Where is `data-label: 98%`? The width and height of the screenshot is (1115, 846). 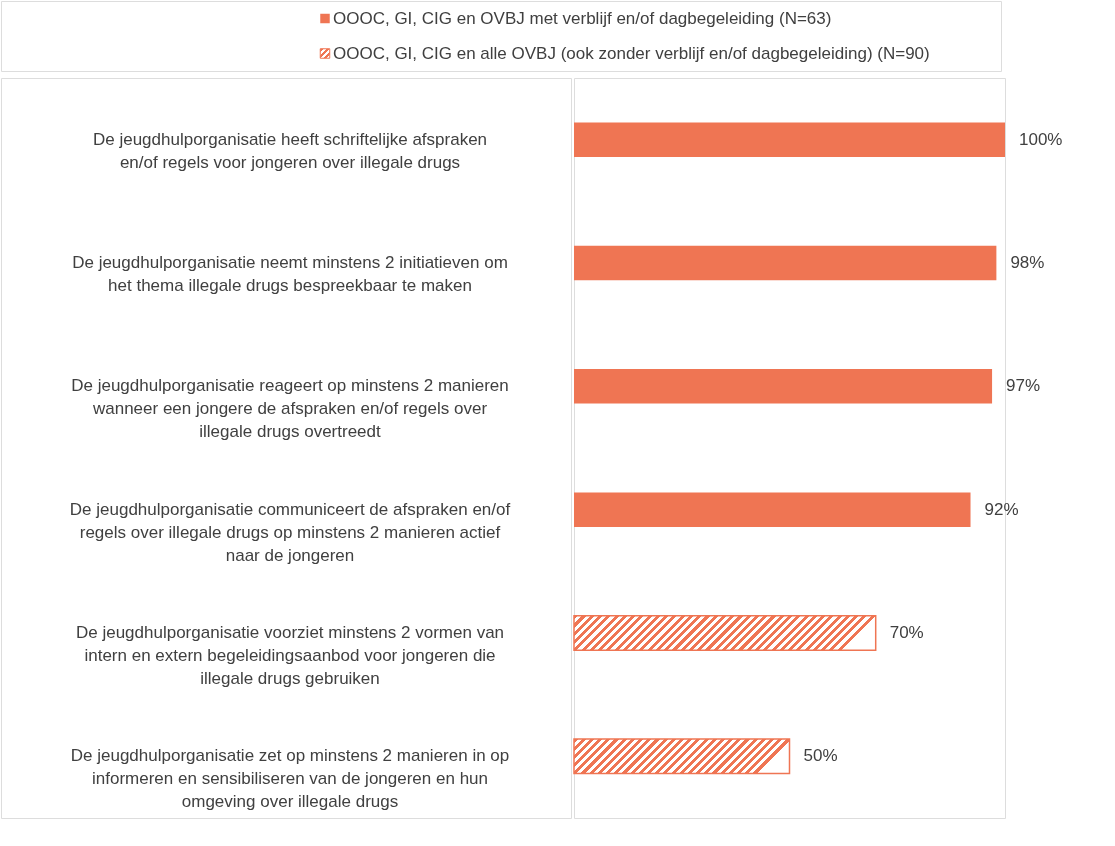 data-label: 98% is located at coordinates (1027, 262).